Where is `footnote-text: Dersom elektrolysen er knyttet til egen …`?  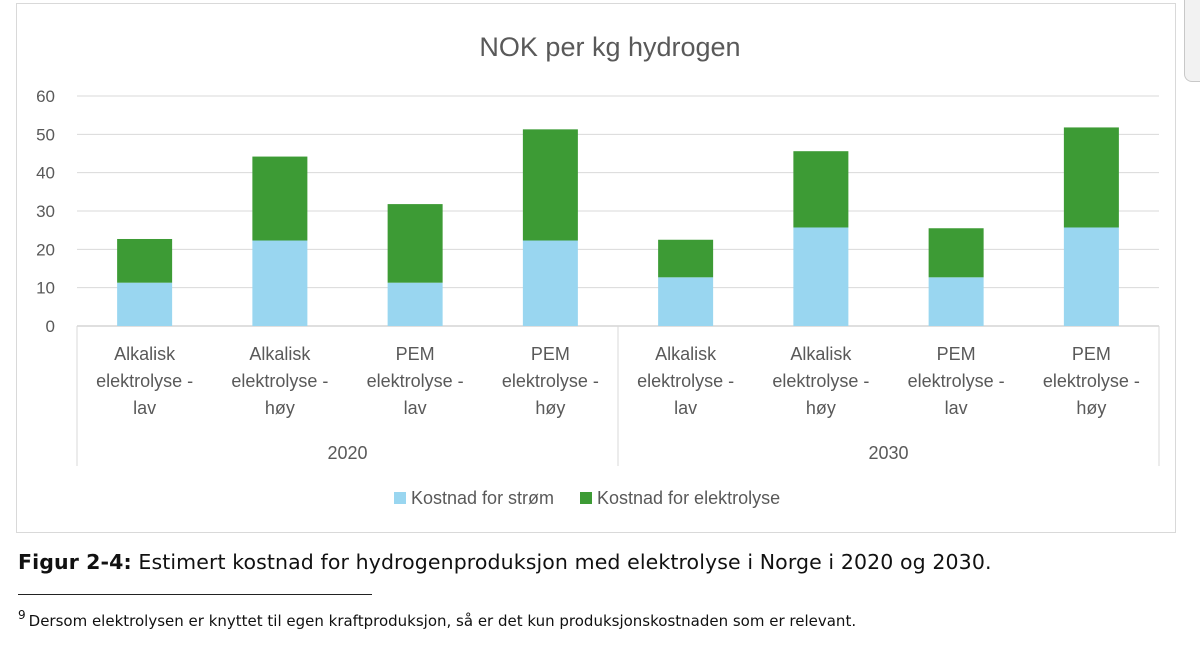
footnote-text: Dersom elektrolysen er knyttet til egen … is located at coordinates (442, 621).